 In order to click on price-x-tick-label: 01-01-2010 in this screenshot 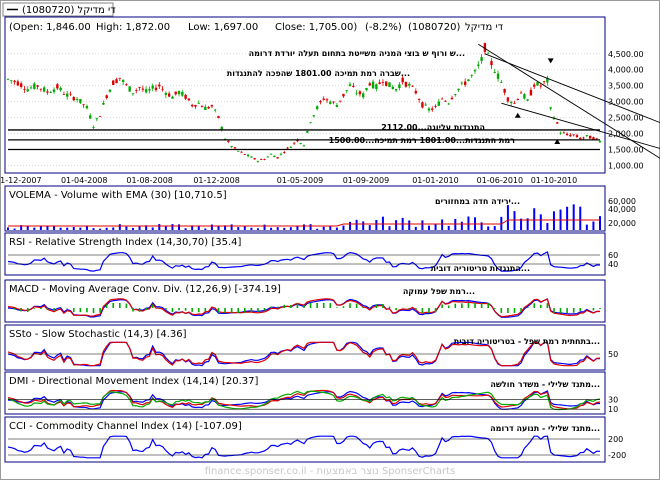, I will do `click(435, 180)`.